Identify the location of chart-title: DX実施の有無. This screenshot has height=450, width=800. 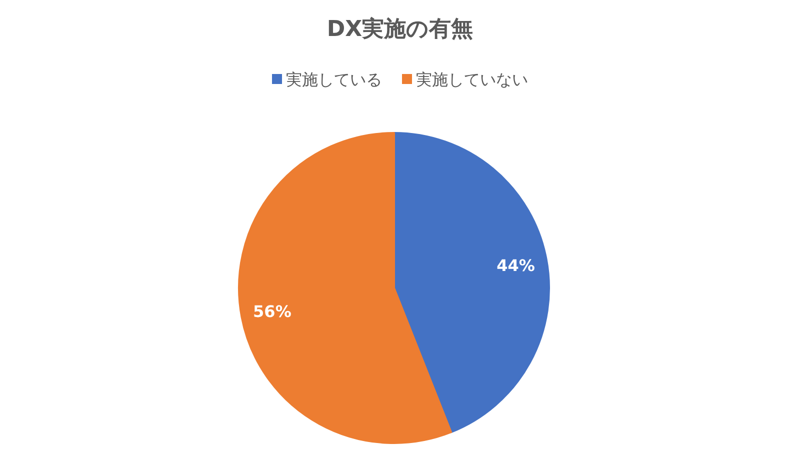
(400, 29).